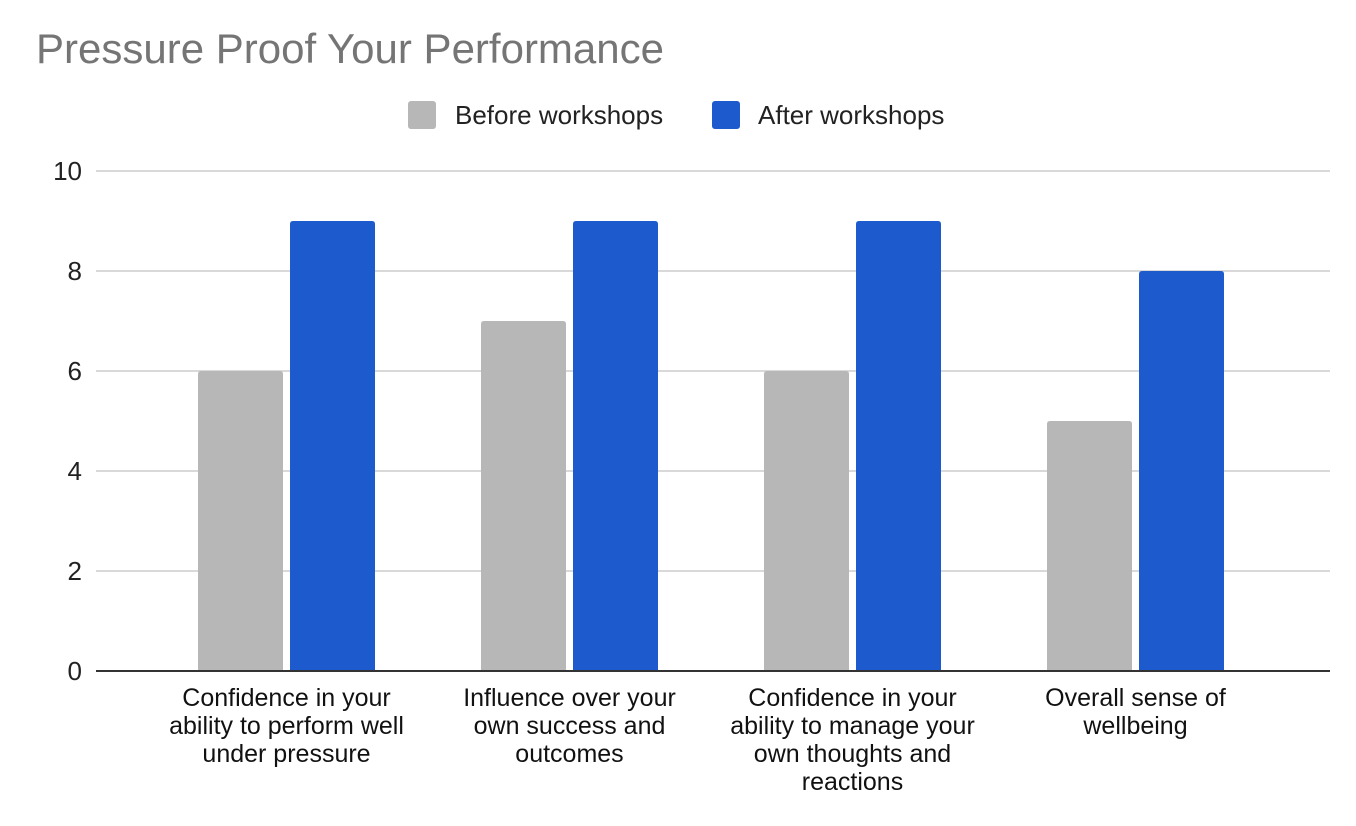 The image size is (1356, 826). I want to click on x-category-label-line: ability to perform well, so click(286, 726).